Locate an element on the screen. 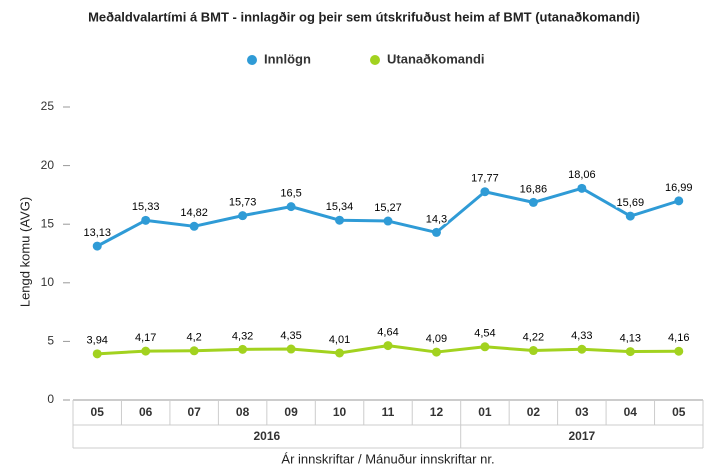 Image resolution: width=722 pixels, height=470 pixels. y-tick-label: 10 is located at coordinates (48, 282).